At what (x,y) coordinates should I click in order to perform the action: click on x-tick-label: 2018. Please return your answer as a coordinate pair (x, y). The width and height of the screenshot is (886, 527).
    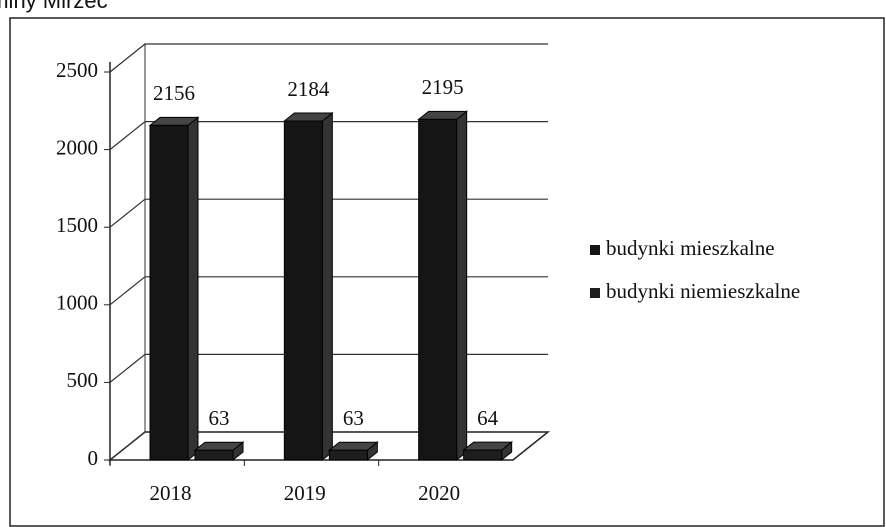
    Looking at the image, I should click on (170, 493).